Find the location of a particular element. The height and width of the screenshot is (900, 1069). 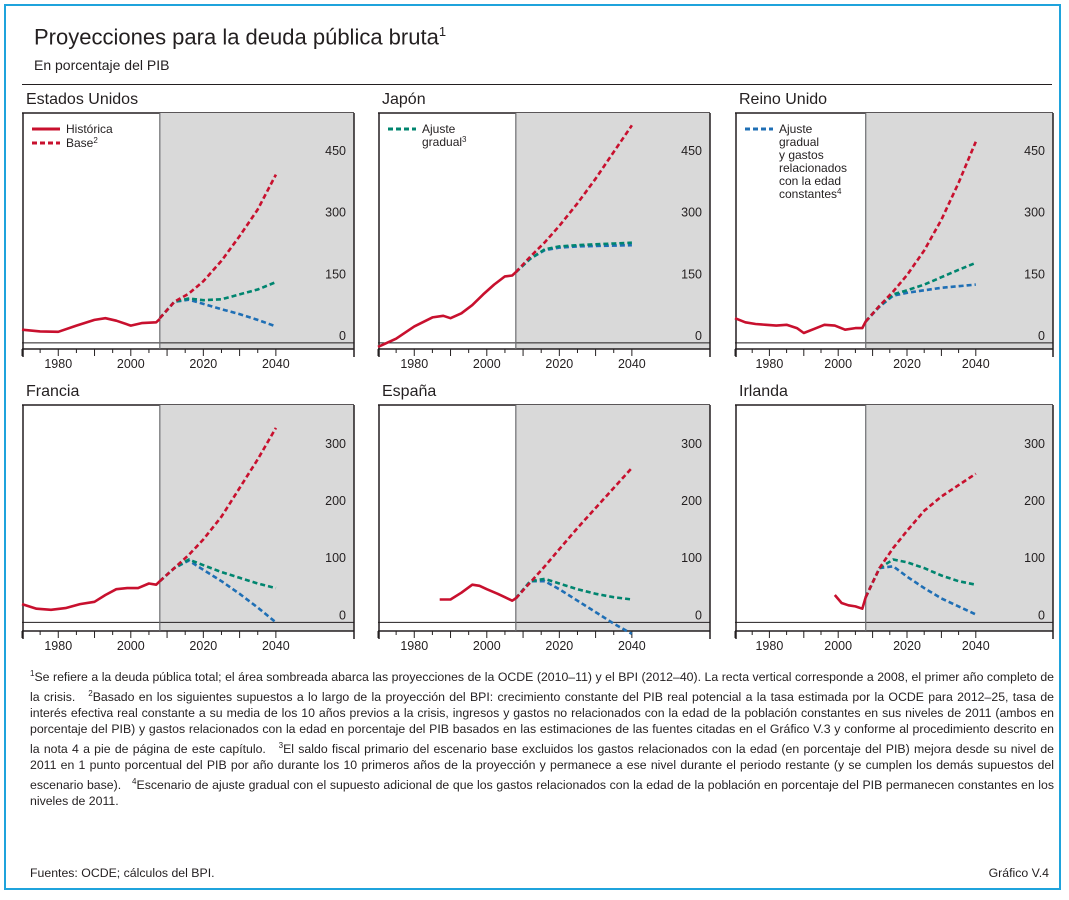

legend-sup: 2 is located at coordinates (95, 140).